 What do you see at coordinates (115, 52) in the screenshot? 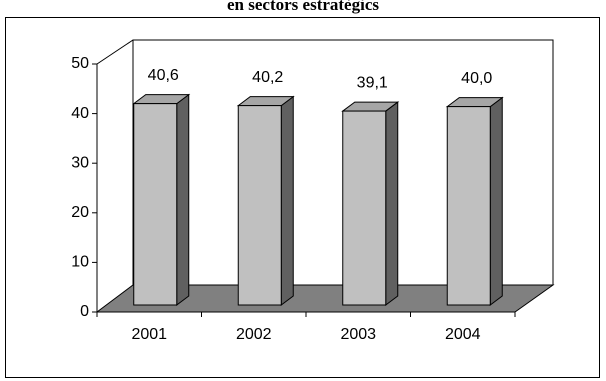
I see `wall-edge` at bounding box center [115, 52].